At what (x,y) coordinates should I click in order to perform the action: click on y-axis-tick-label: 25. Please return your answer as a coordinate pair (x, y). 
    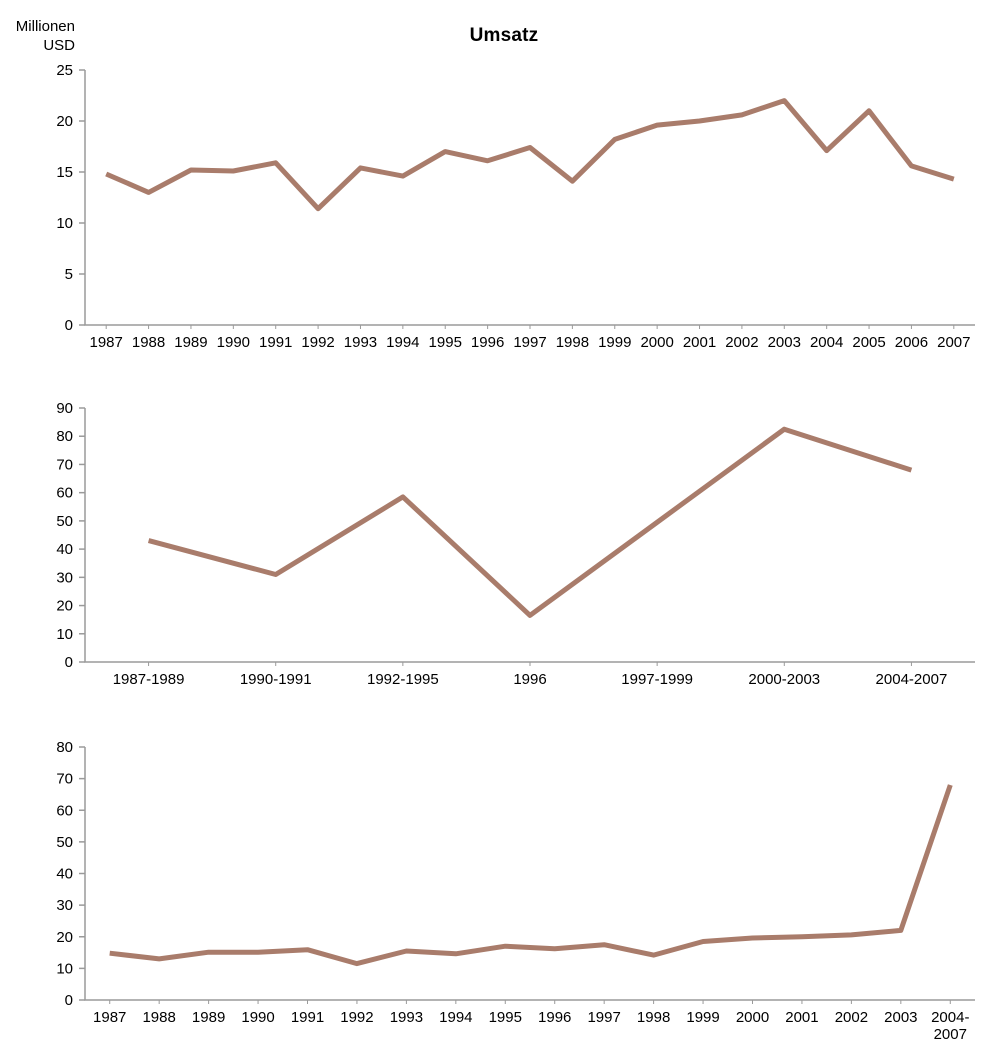
    Looking at the image, I should click on (64, 70).